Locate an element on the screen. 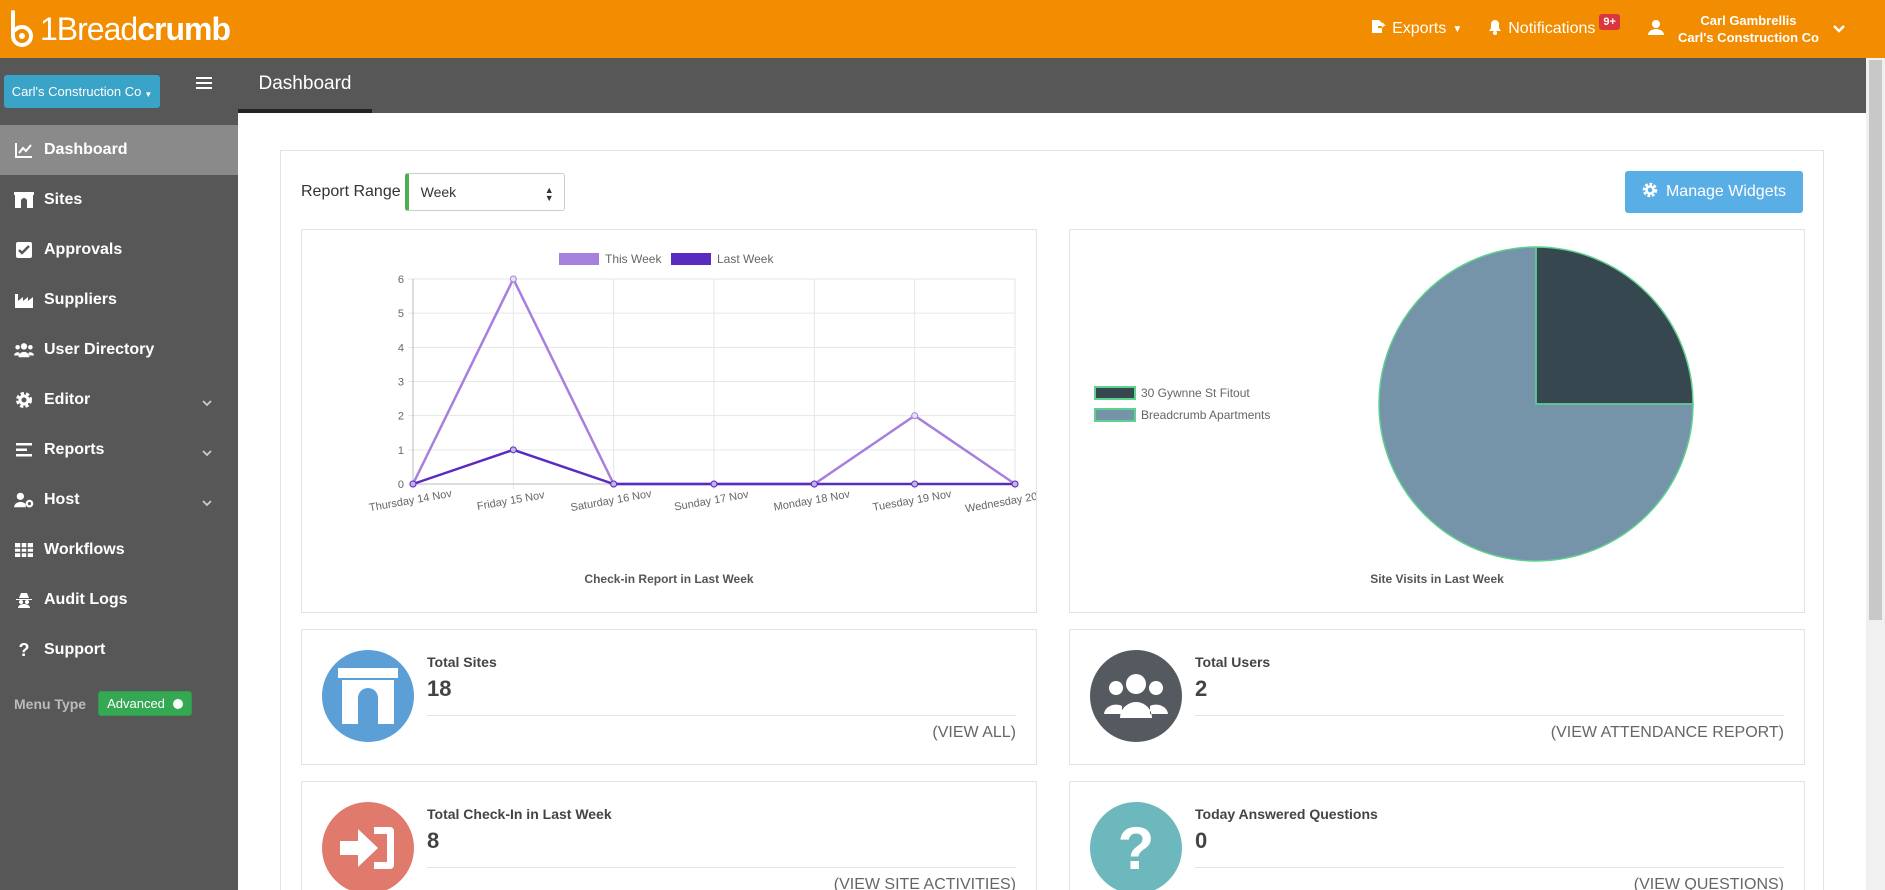 The height and width of the screenshot is (890, 1885). manage-widgets-label: Manage Widgets is located at coordinates (1726, 191).